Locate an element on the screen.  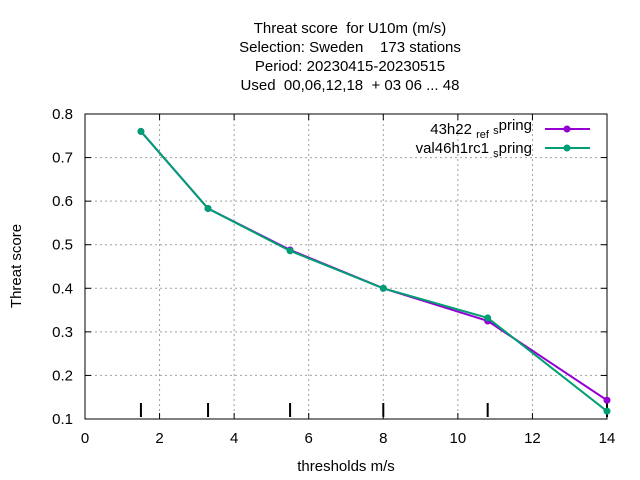
legend-series-name: val46h1rc1 is located at coordinates (455, 148).